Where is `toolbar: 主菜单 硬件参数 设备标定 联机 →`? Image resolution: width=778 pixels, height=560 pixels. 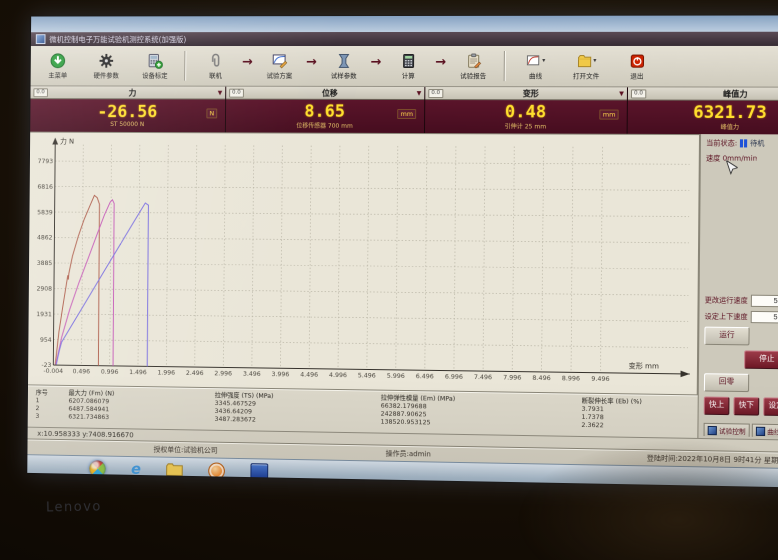
toolbar: 主菜单 硬件参数 设备标定 联机 → is located at coordinates (404, 66).